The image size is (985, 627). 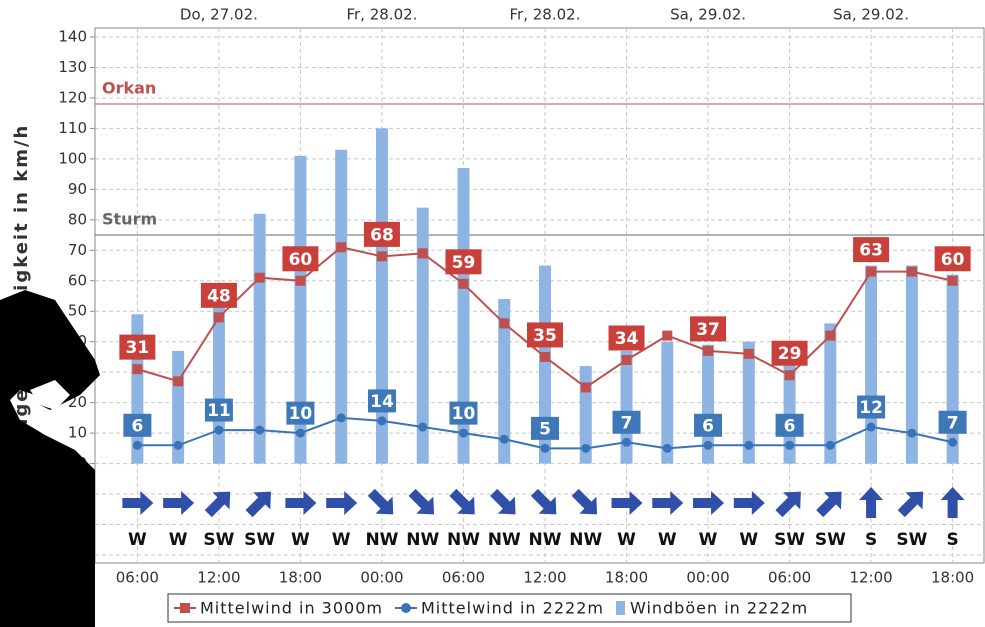 I want to click on value-label: 63, so click(x=871, y=251).